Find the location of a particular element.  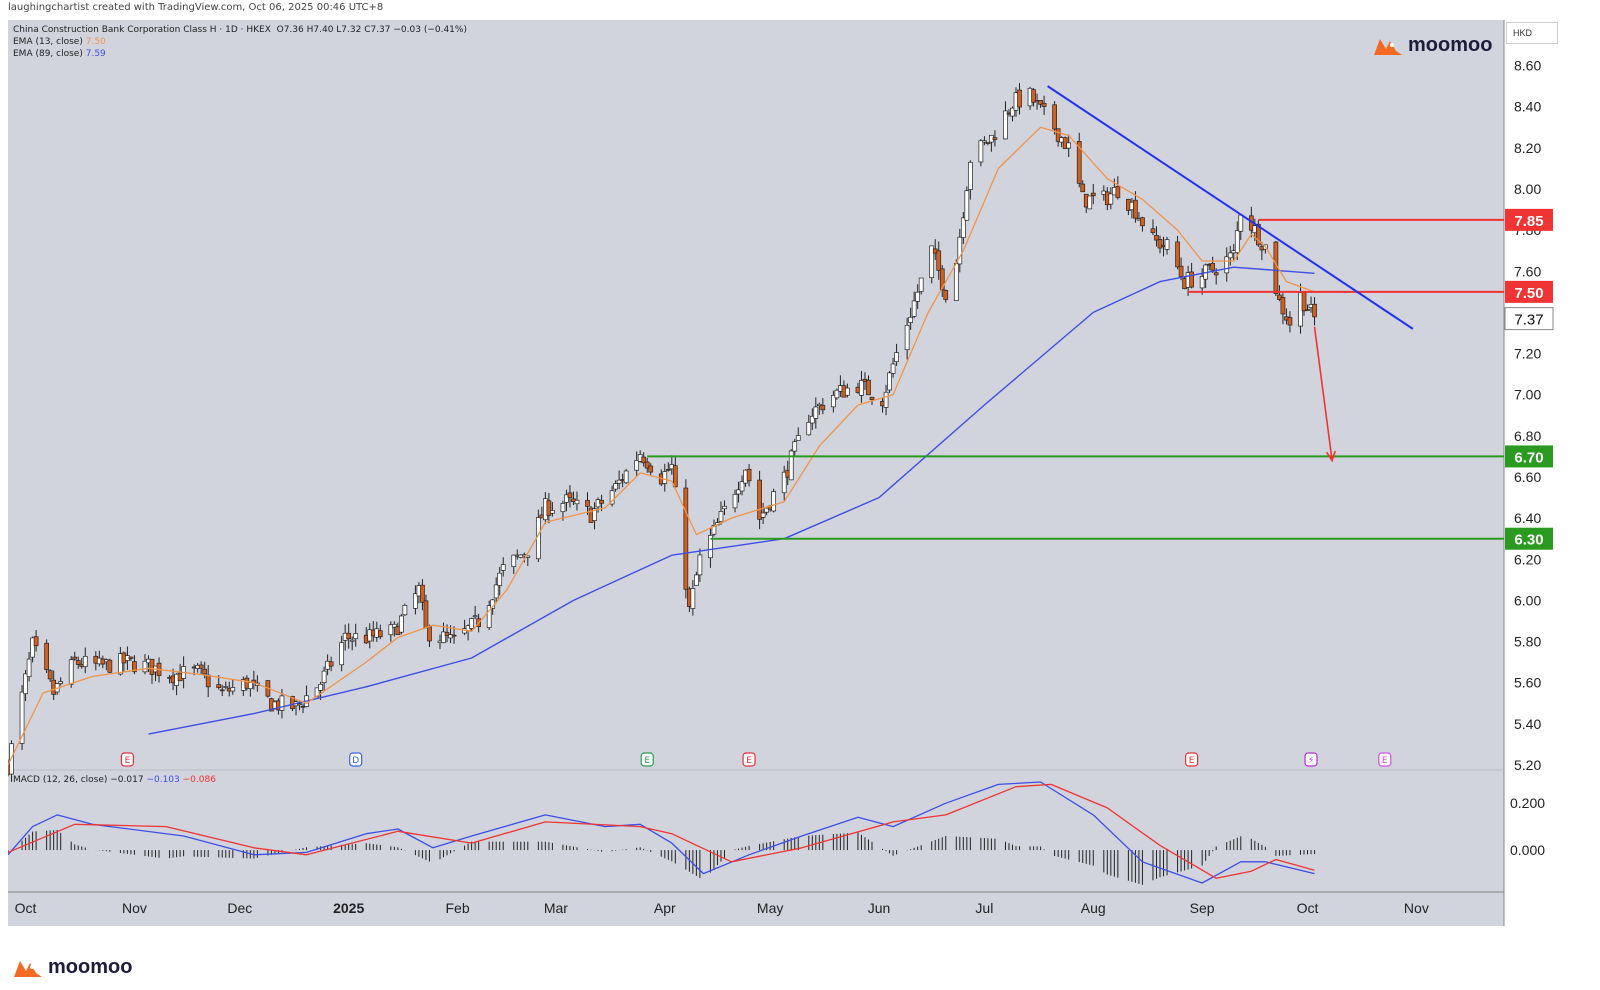

signal-line is located at coordinates (661, 831).